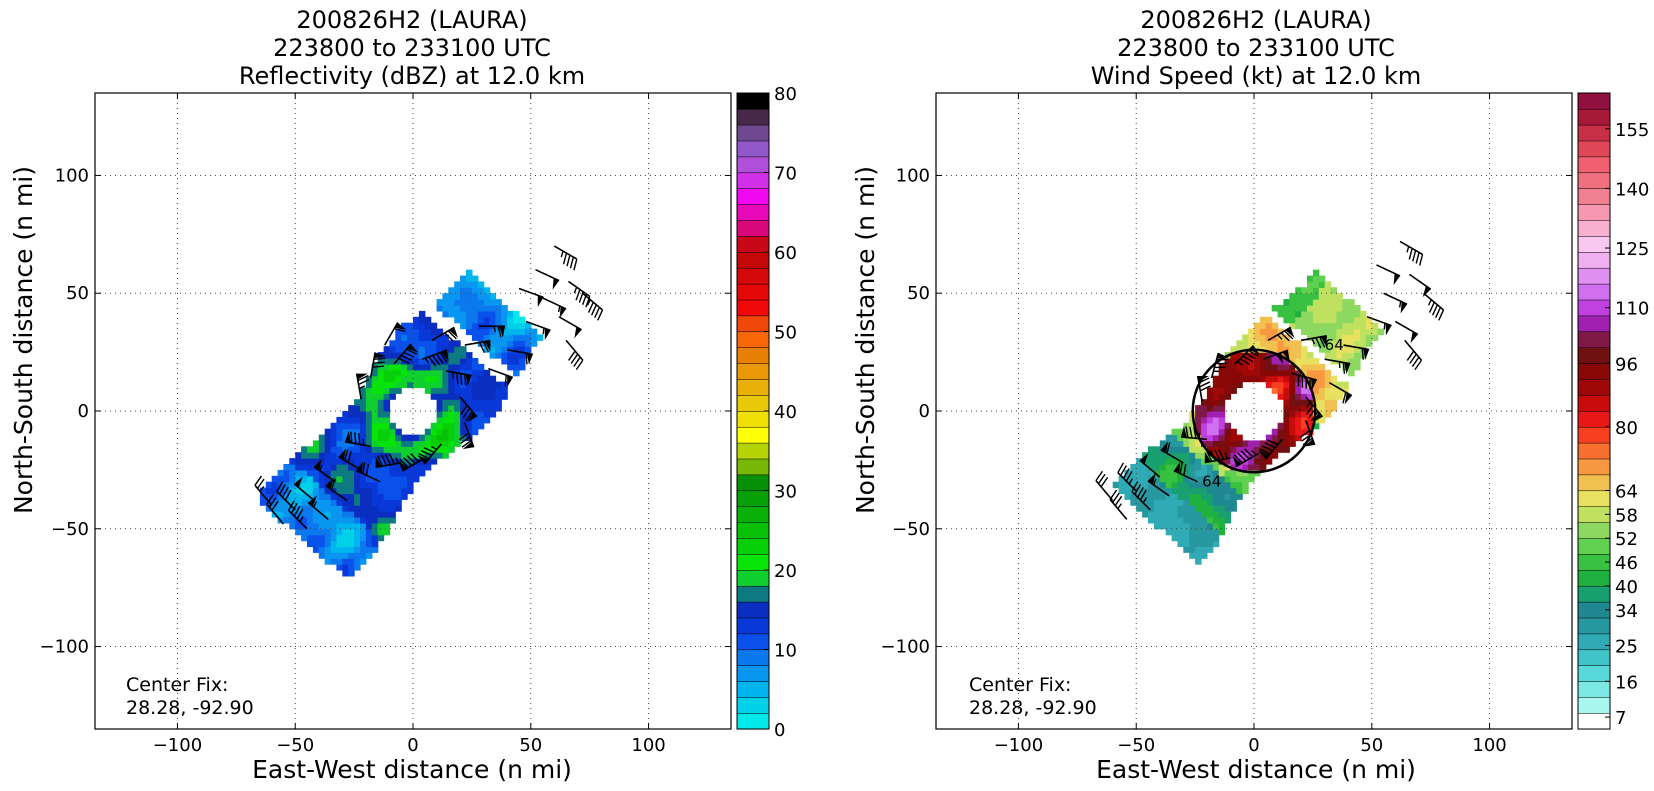 The height and width of the screenshot is (791, 1654). What do you see at coordinates (785, 333) in the screenshot?
I see `colorbar-tick-label: 50` at bounding box center [785, 333].